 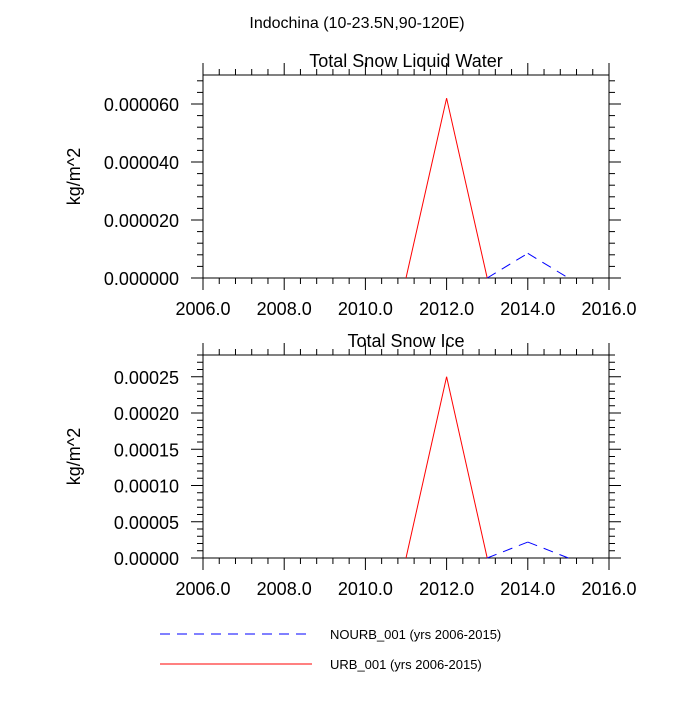 What do you see at coordinates (146, 414) in the screenshot?
I see `y-tick-label: 0.00020` at bounding box center [146, 414].